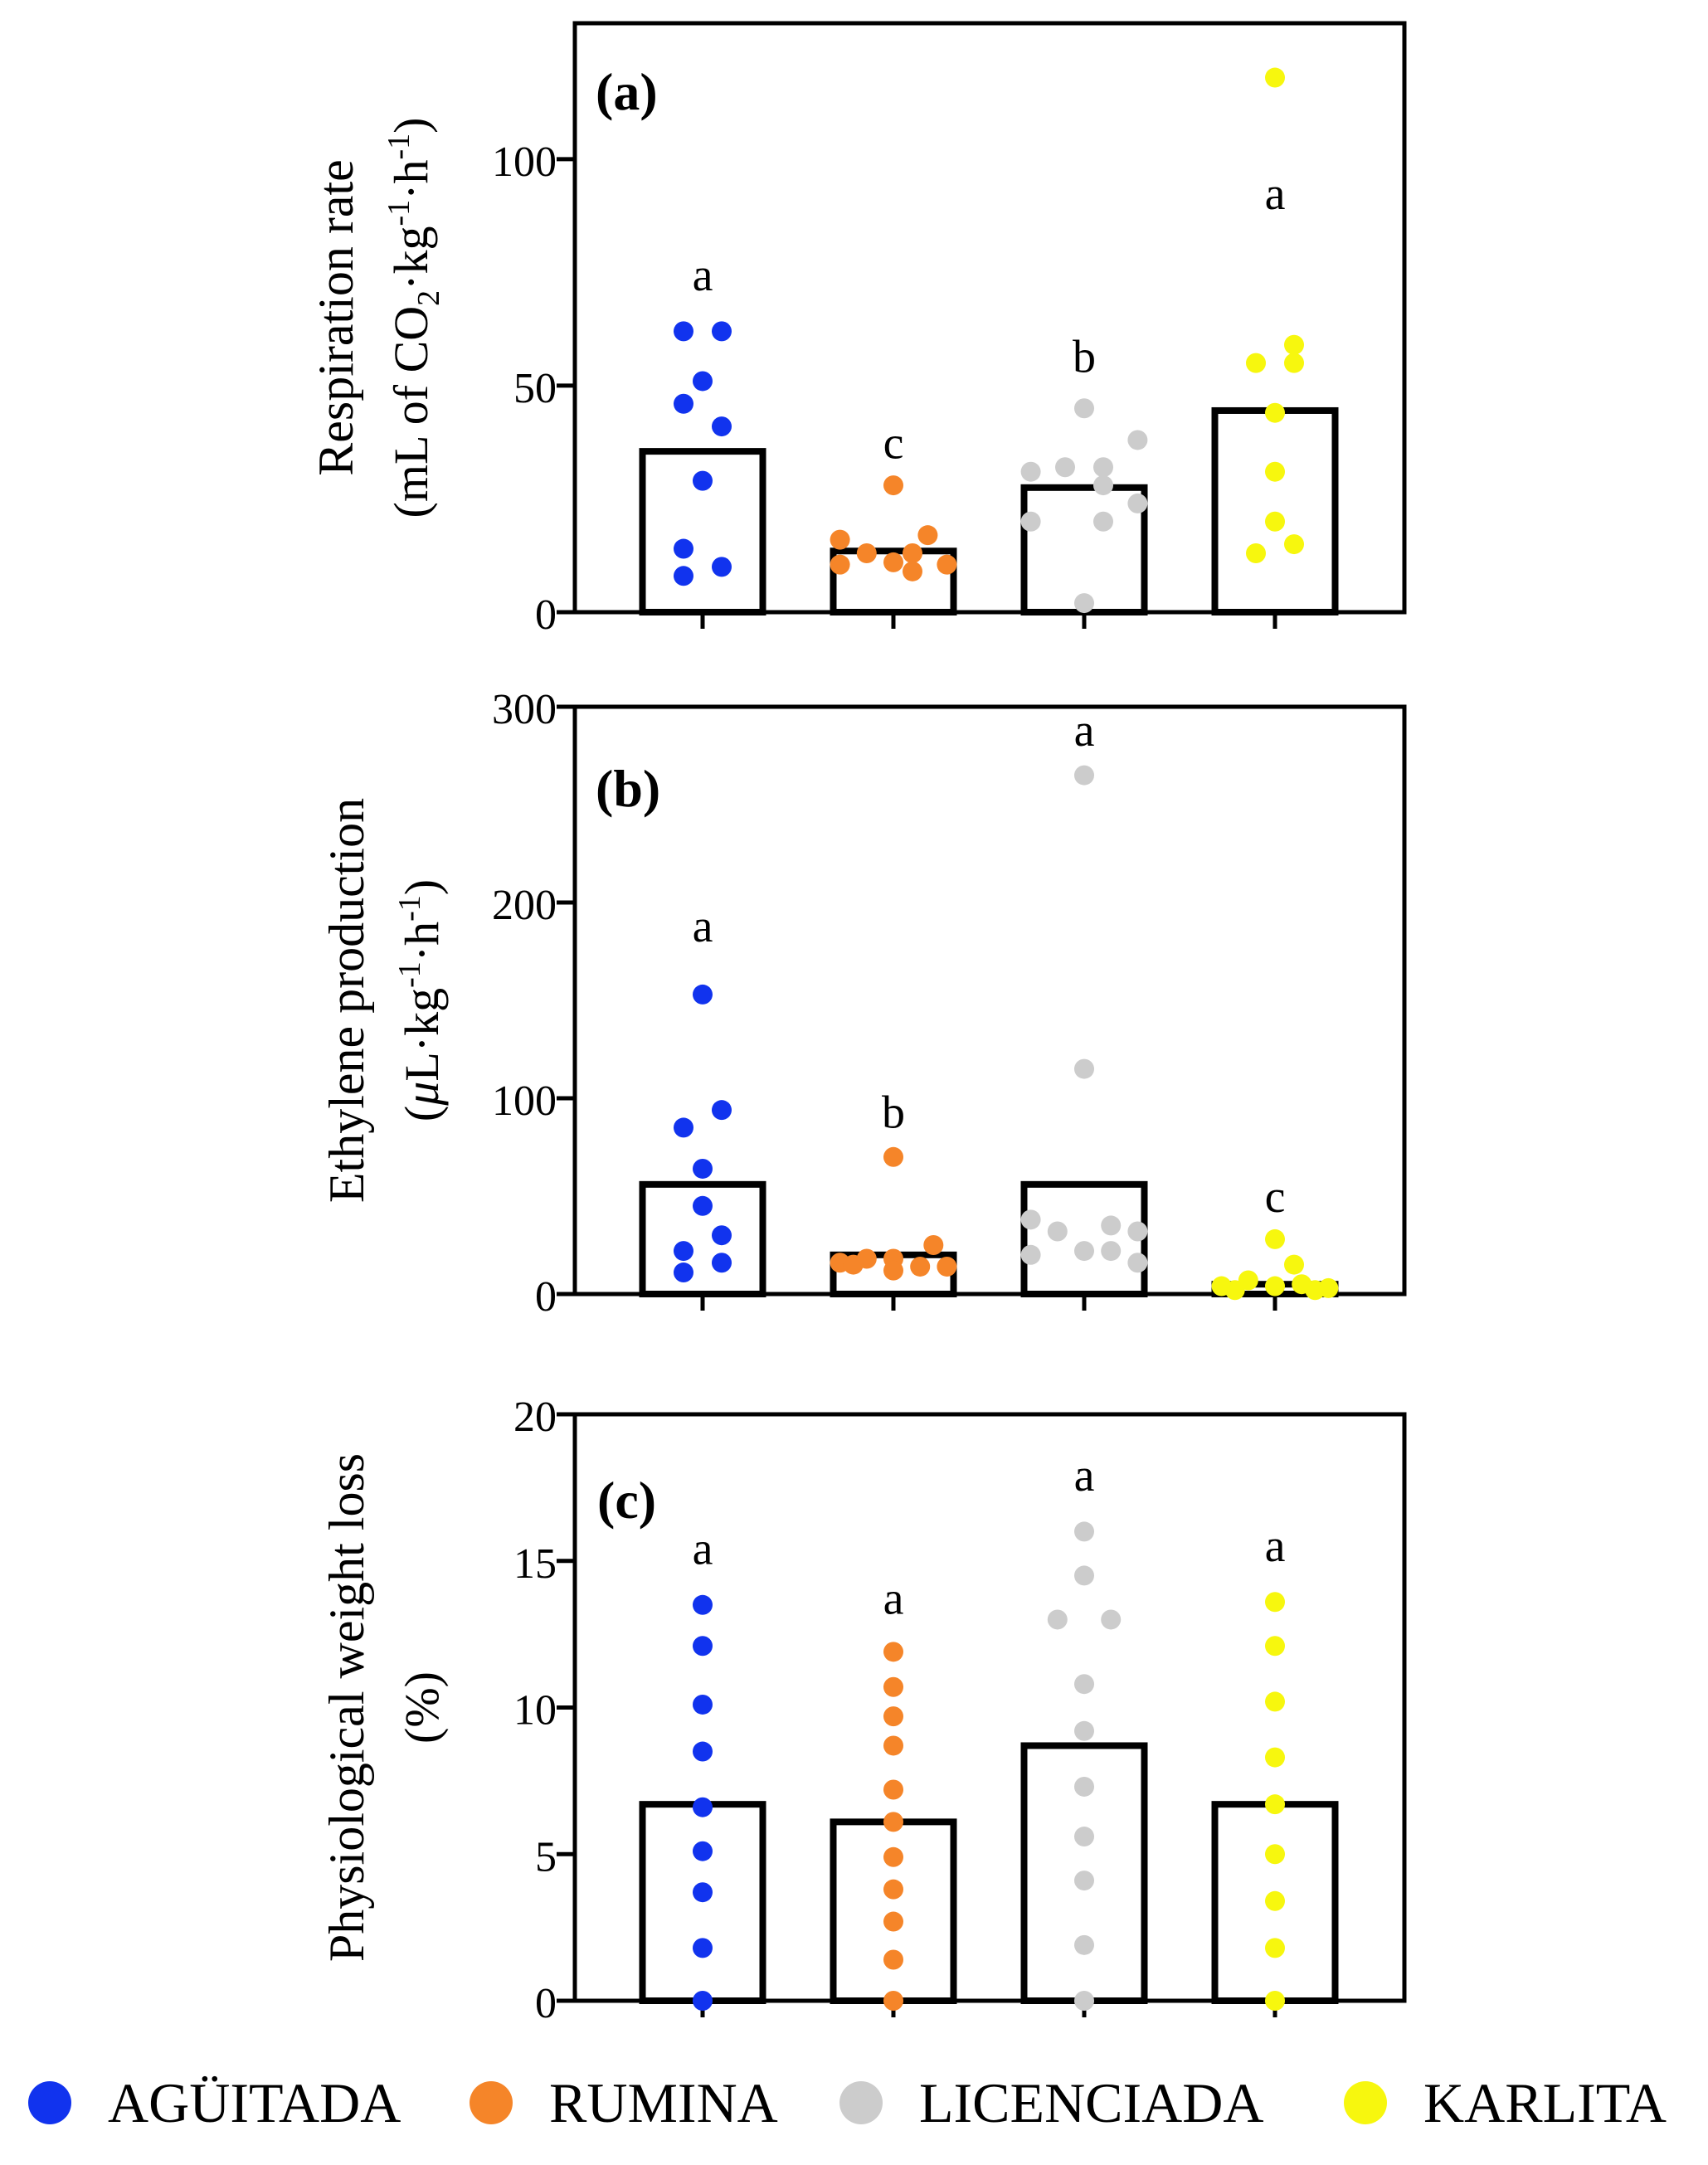  I want to click on legend-label: KARLITA, so click(1545, 2102).